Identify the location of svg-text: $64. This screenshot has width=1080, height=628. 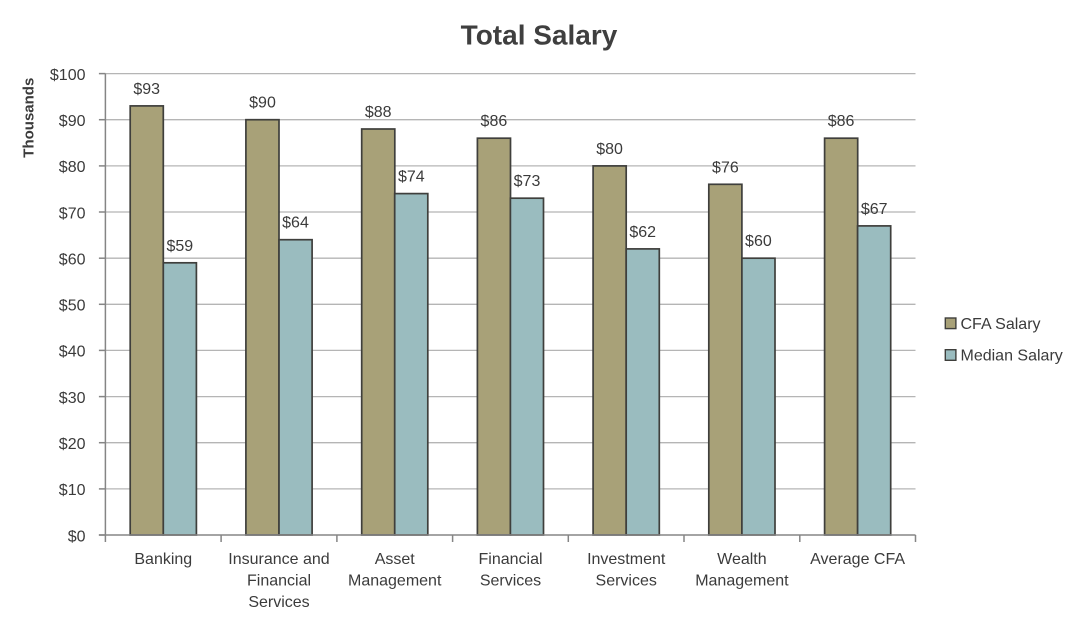
(295, 223).